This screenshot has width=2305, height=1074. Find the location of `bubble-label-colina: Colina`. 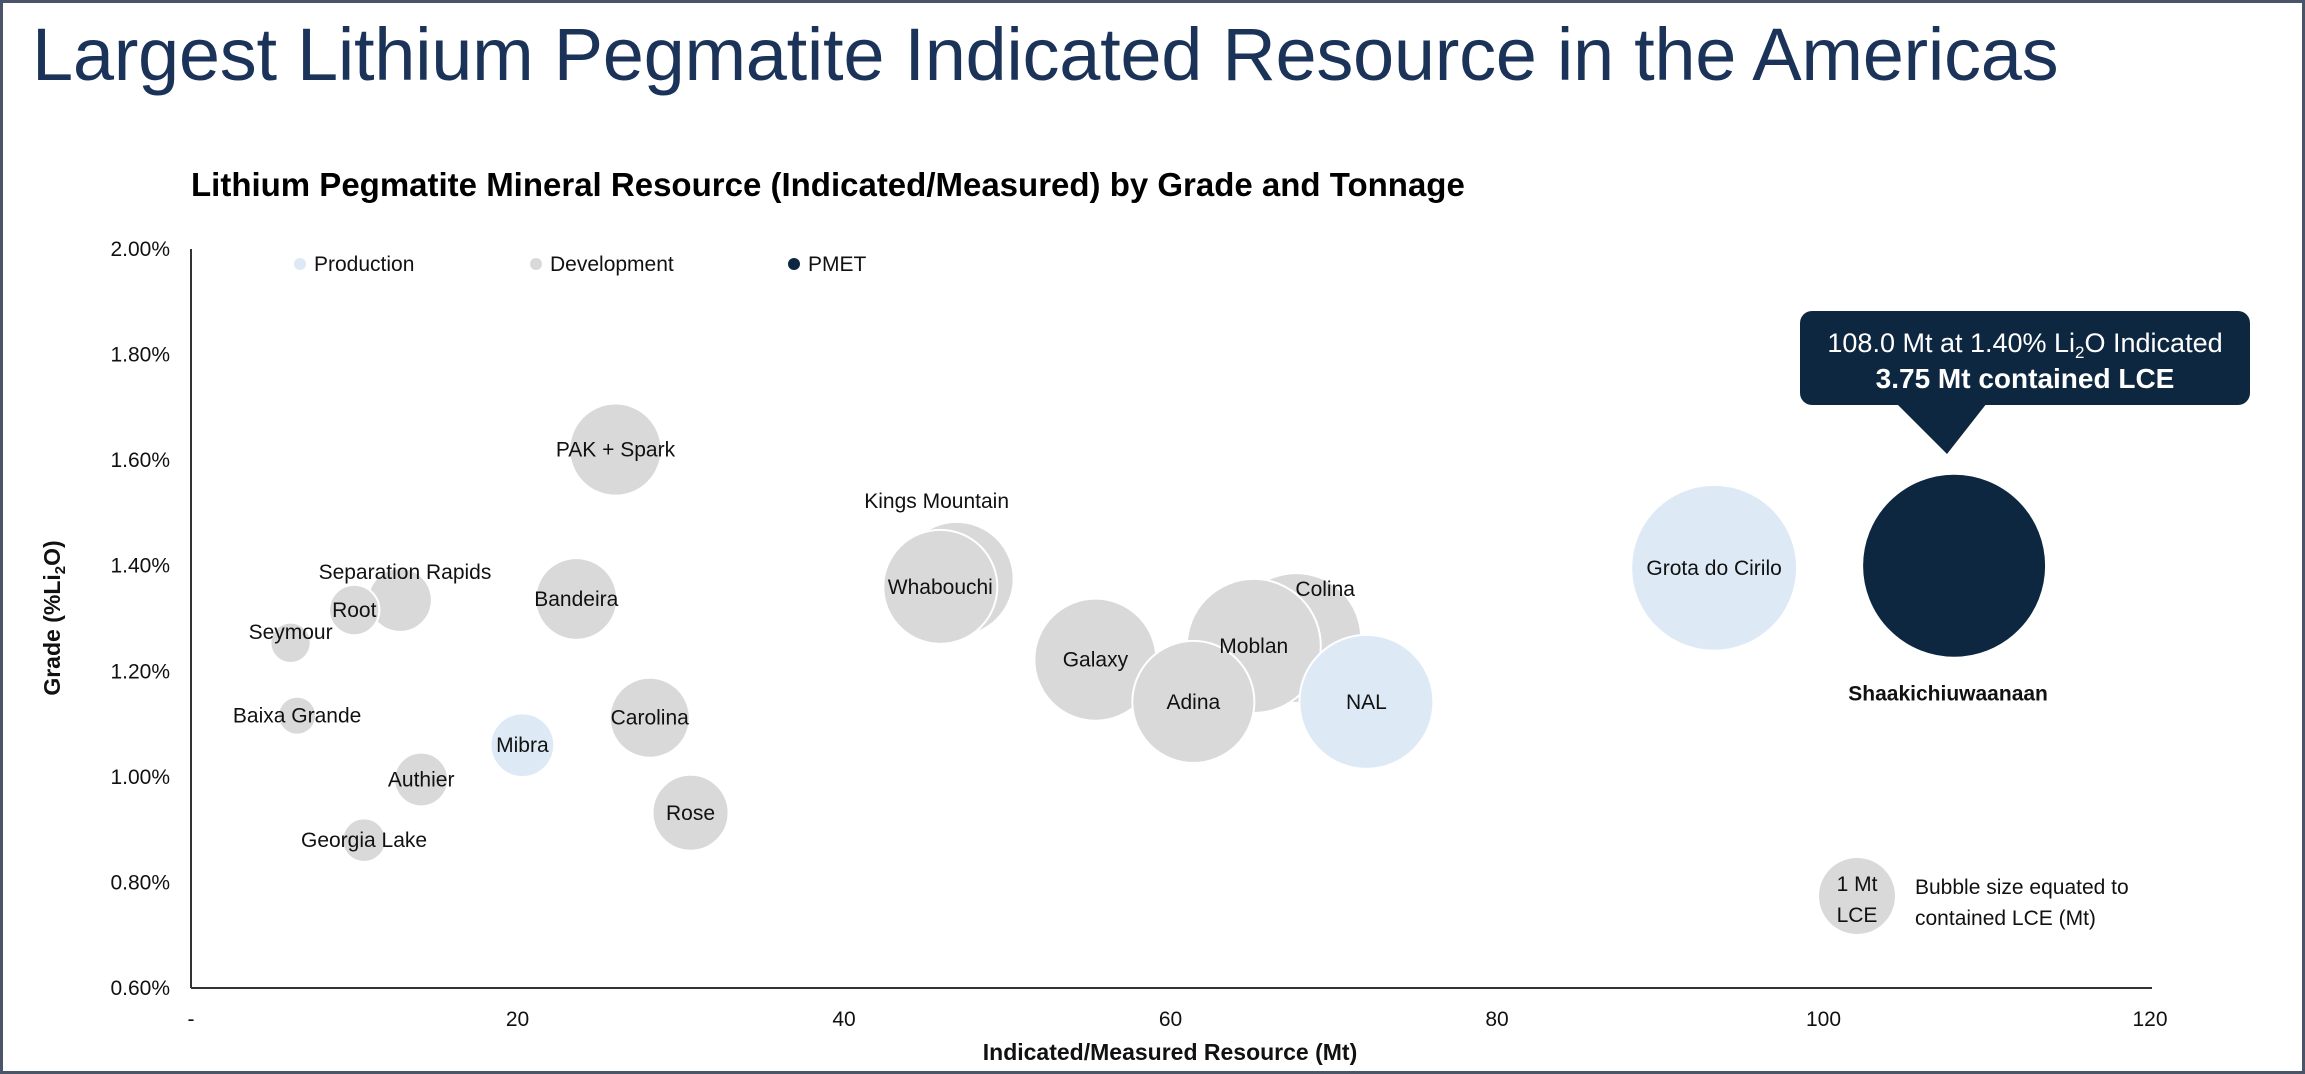

bubble-label-colina: Colina is located at coordinates (1325, 589).